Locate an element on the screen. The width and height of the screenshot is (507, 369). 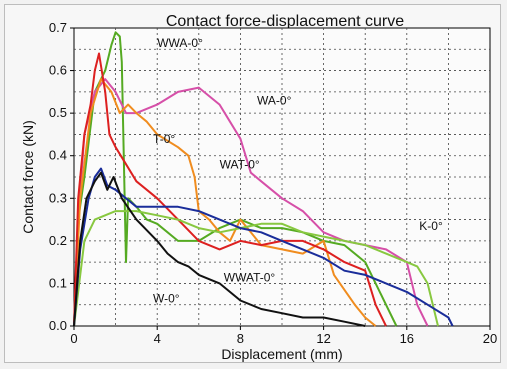
annotation-label-2: T-0° is located at coordinates (164, 139).